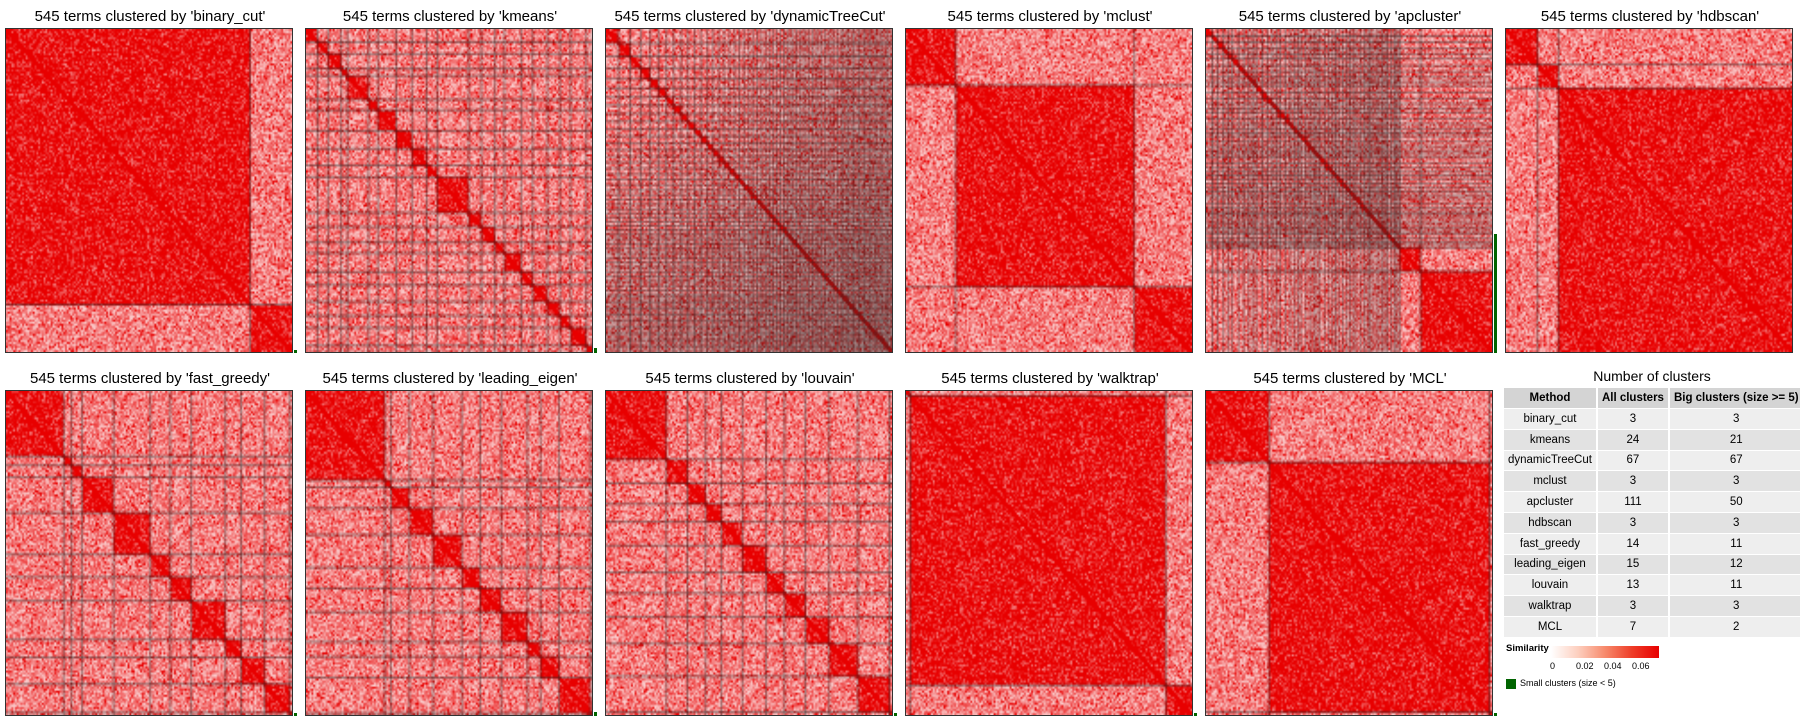 This screenshot has width=1800, height=720. I want to click on table-title: Number of clusters, so click(1652, 376).